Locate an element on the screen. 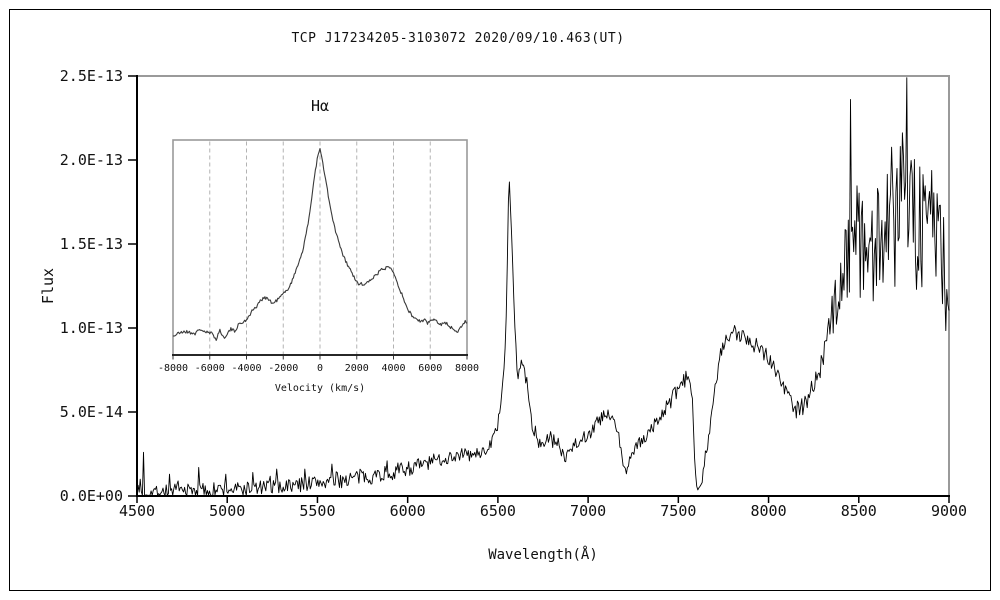 This screenshot has width=1000, height=600. x-tick-label: 5500 is located at coordinates (317, 511).